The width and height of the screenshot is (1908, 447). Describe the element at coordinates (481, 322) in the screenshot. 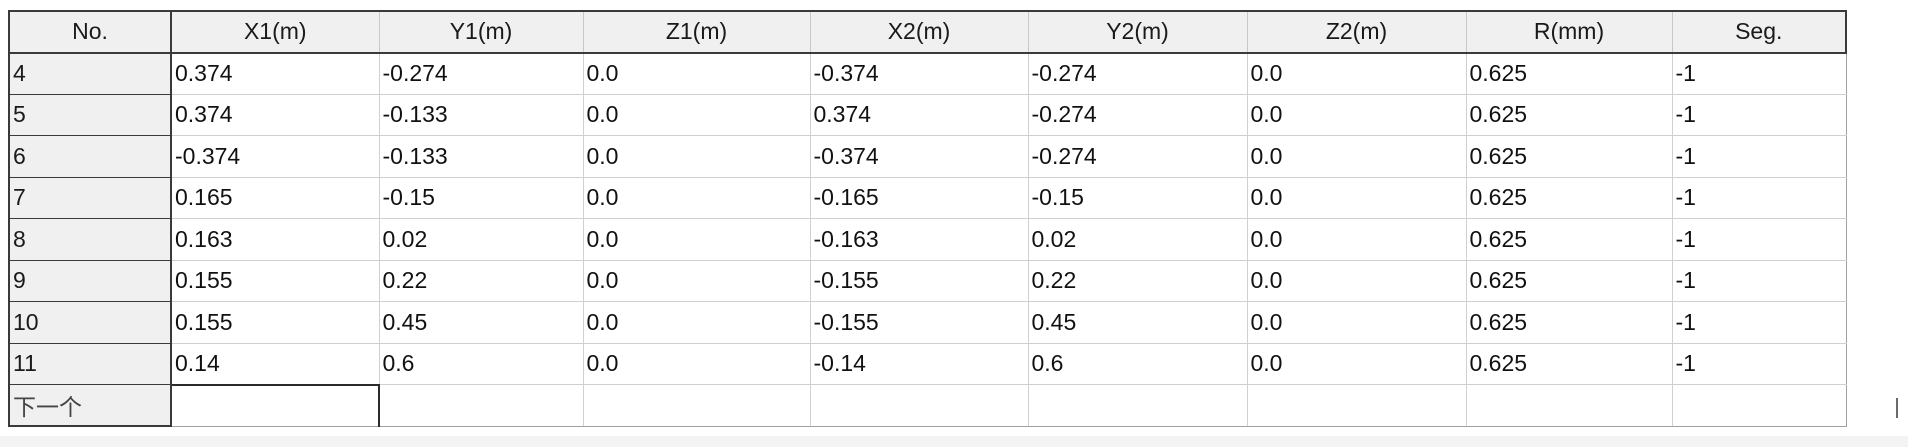

I see `cell-y1: 0.45` at that location.